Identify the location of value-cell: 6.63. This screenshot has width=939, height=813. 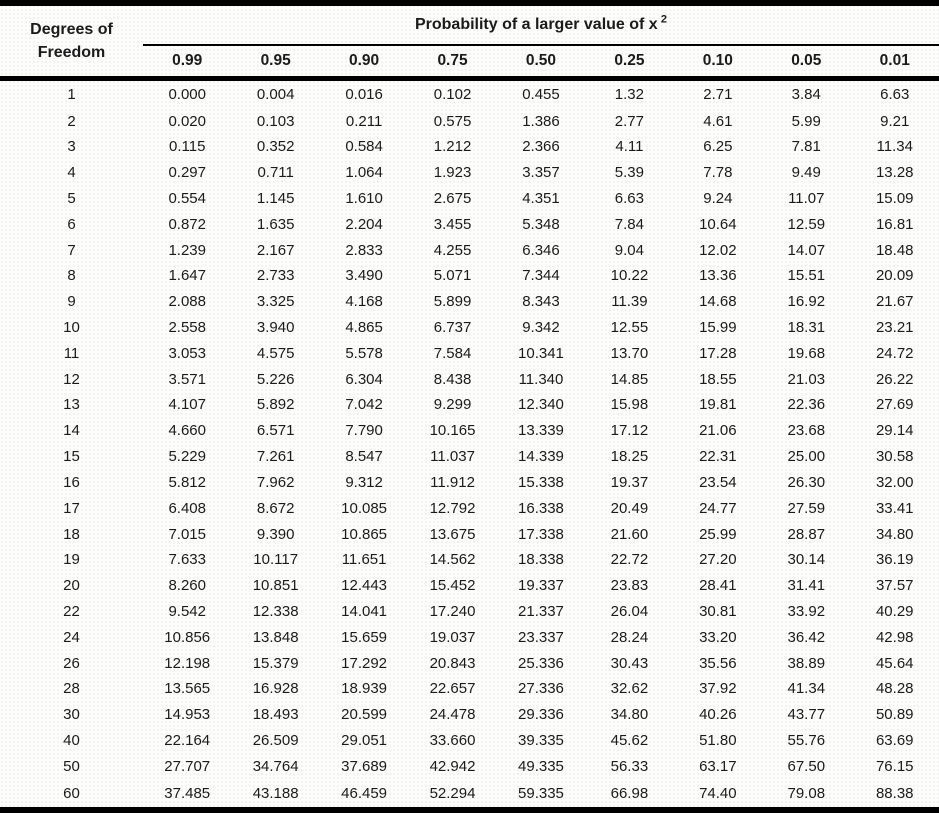
(895, 95).